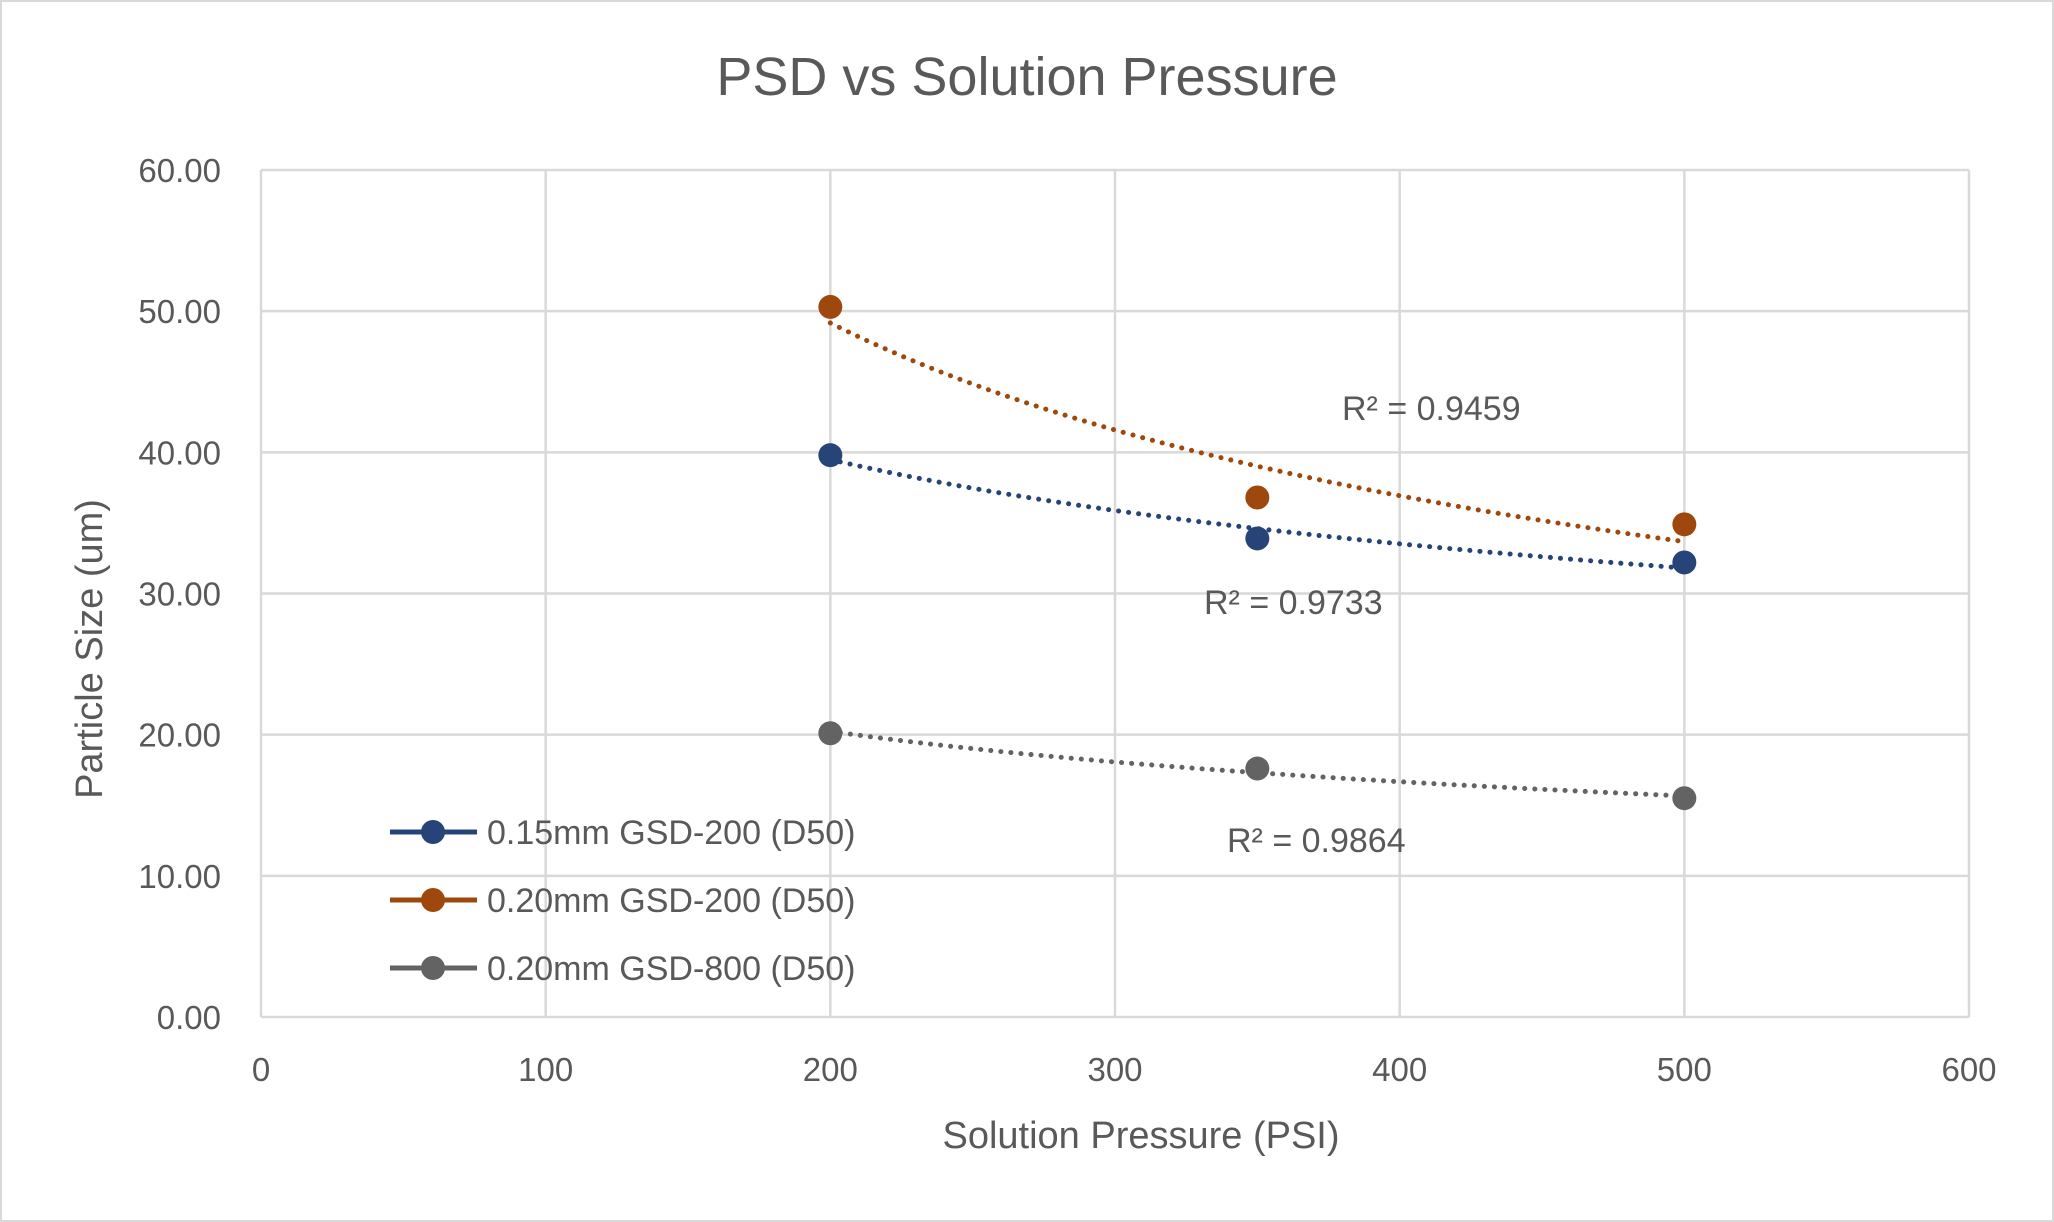 The width and height of the screenshot is (2054, 1222). What do you see at coordinates (179, 311) in the screenshot?
I see `y-tick-label: 50.00` at bounding box center [179, 311].